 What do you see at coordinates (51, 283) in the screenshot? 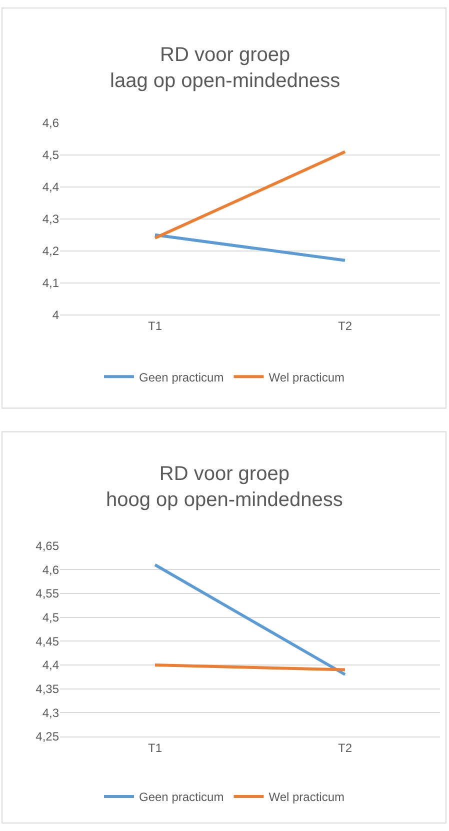
I see `y-tick-label: 4,1` at bounding box center [51, 283].